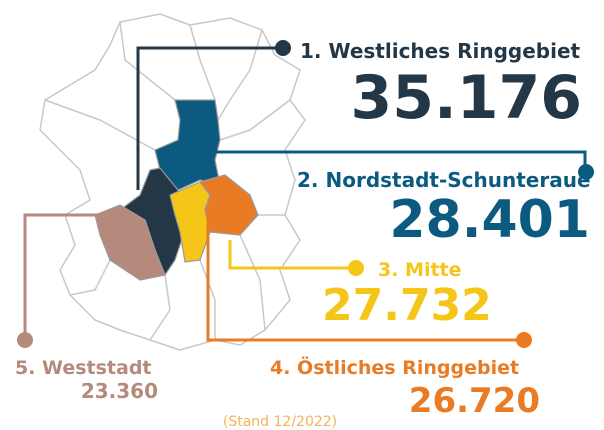 The width and height of the screenshot is (604, 430). Describe the element at coordinates (407, 305) in the screenshot. I see `district-value: 27.732` at that location.